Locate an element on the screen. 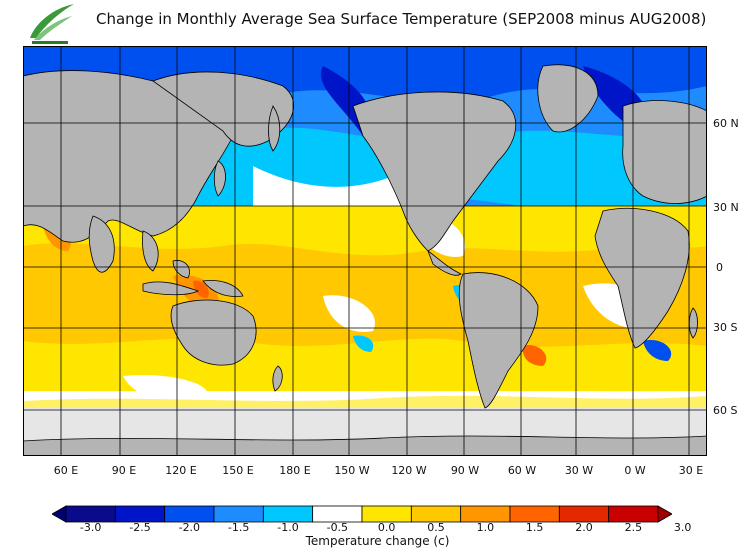 This screenshot has height=560, width=755. lon-label-150e: 150 E is located at coordinates (238, 470).